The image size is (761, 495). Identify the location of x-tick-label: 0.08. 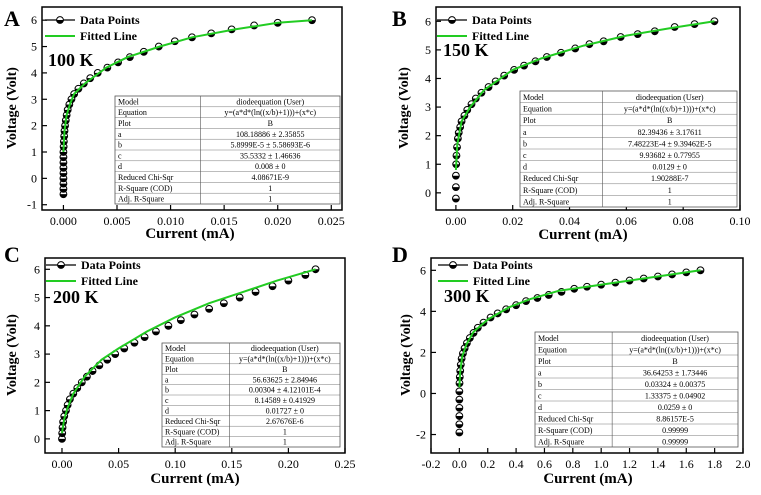
(683, 221).